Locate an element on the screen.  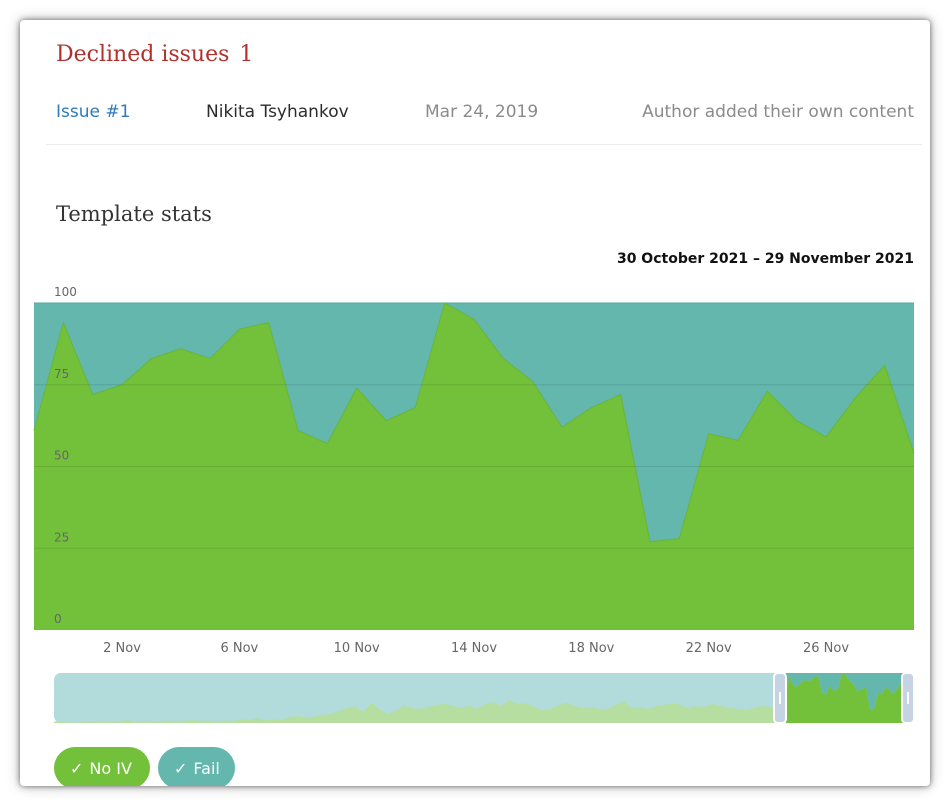
navigator-window-no-iv is located at coordinates (846, 698).